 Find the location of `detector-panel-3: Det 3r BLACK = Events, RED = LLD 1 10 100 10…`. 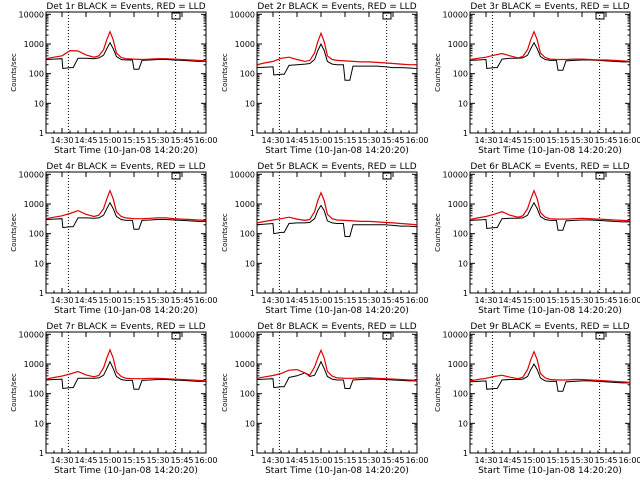

detector-panel-3: Det 3r BLACK = Events, RED = LLD 1 10 100 10… is located at coordinates (537, 79).